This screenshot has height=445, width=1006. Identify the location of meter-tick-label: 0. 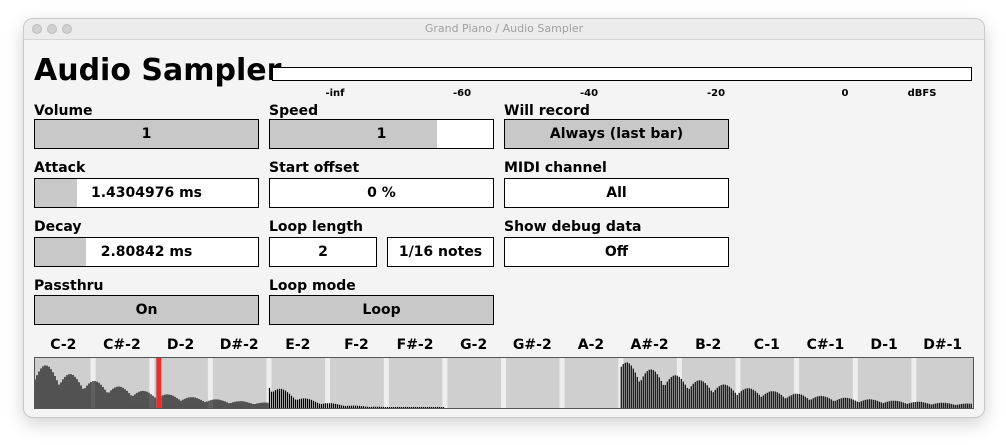
(845, 93).